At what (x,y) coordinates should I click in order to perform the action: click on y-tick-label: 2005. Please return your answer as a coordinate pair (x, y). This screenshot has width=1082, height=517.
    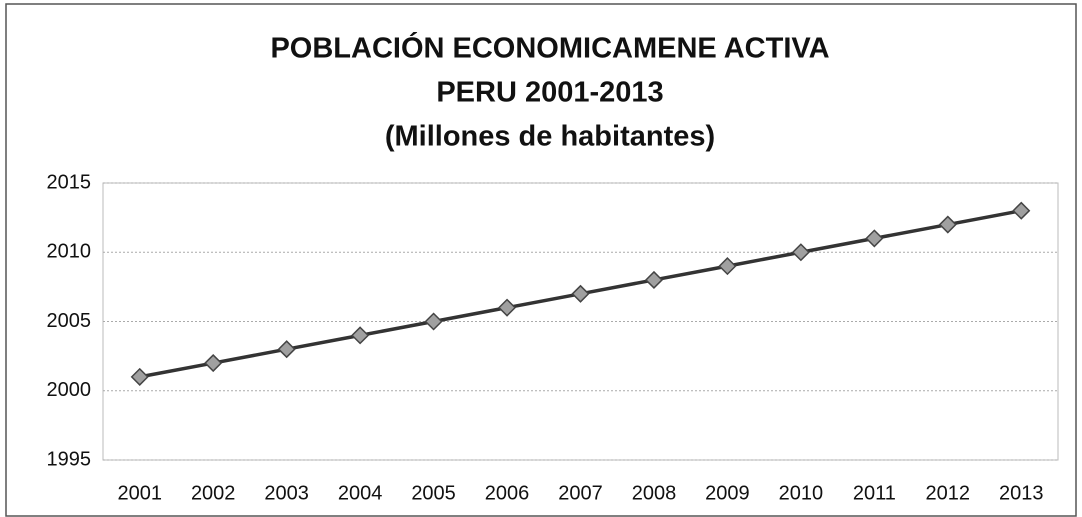
    Looking at the image, I should click on (69, 321).